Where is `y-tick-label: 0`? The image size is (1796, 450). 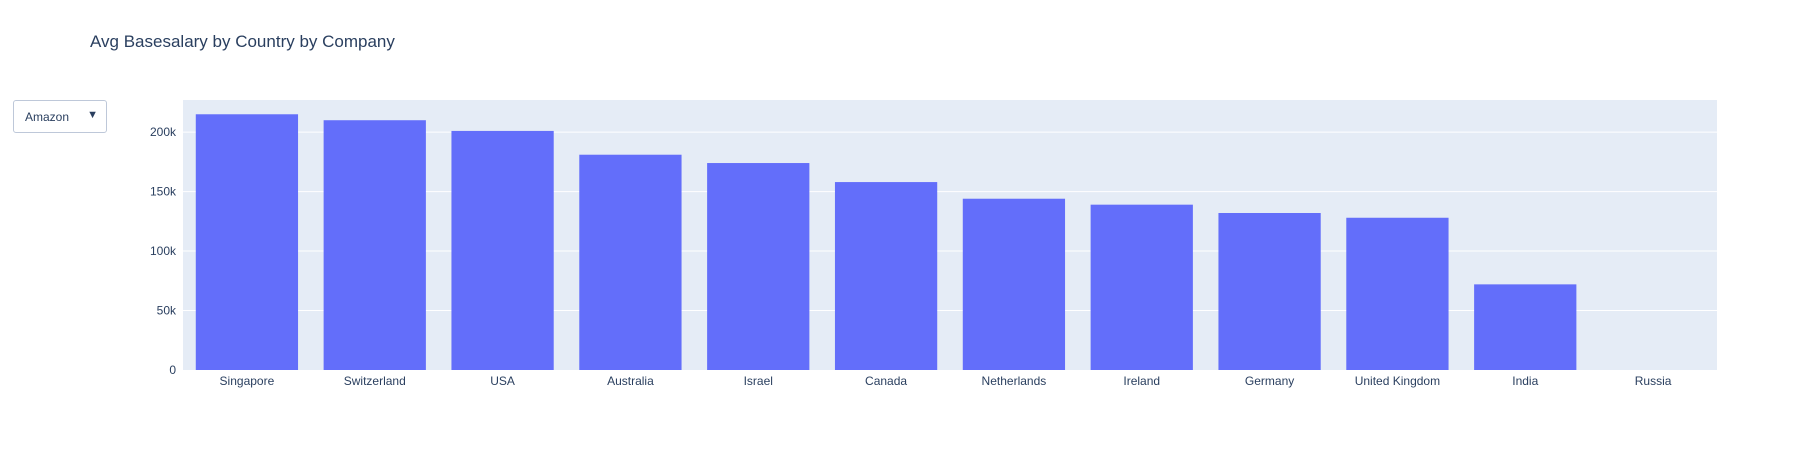 y-tick-label: 0 is located at coordinates (172, 370).